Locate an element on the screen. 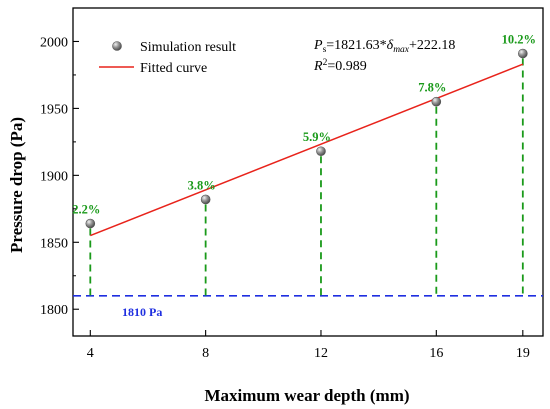  point-label: 2.2% is located at coordinates (86, 210).